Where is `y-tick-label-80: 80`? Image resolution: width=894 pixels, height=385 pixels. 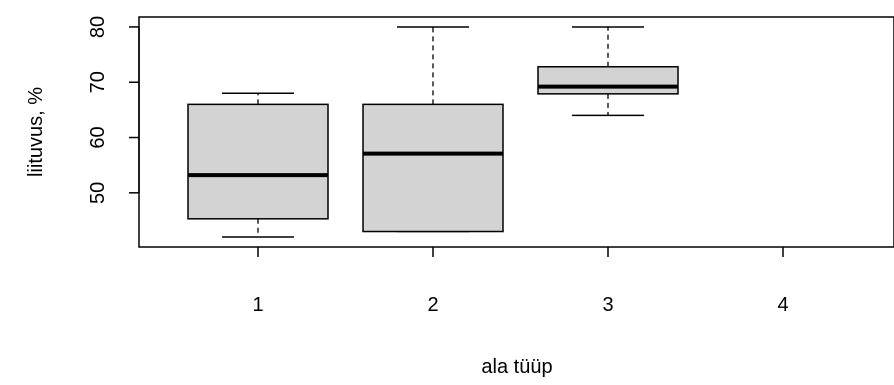 y-tick-label-80: 80 is located at coordinates (98, 27).